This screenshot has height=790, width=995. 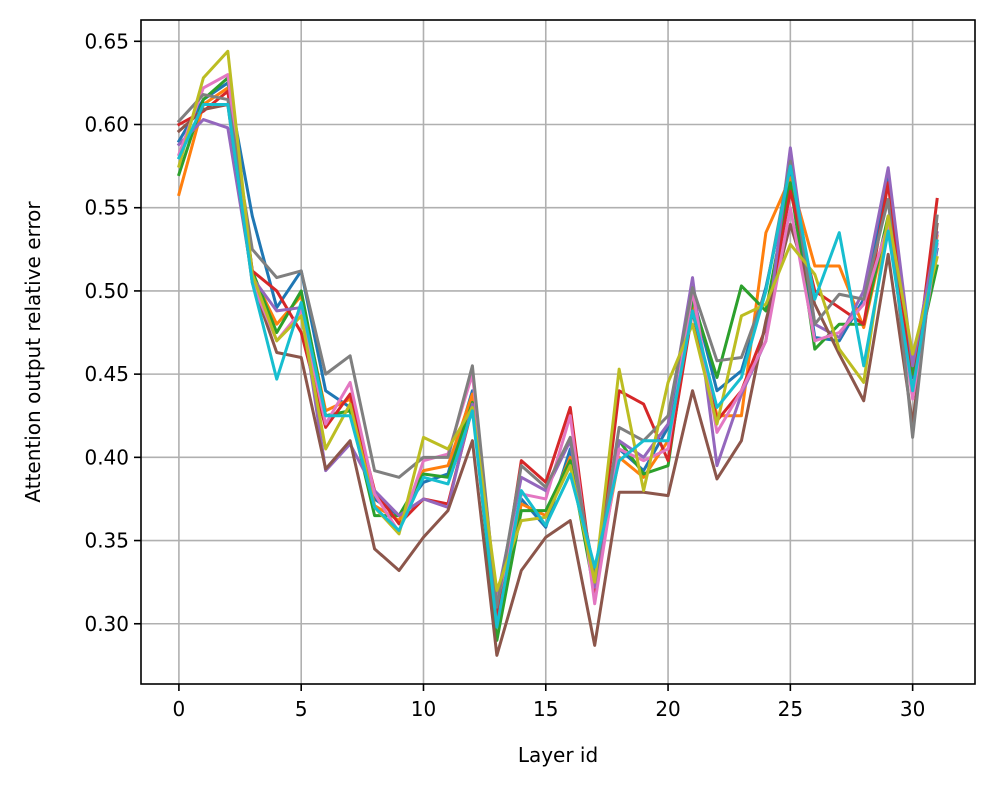 What do you see at coordinates (33, 352) in the screenshot?
I see `y-axis-label: Attention output relative error` at bounding box center [33, 352].